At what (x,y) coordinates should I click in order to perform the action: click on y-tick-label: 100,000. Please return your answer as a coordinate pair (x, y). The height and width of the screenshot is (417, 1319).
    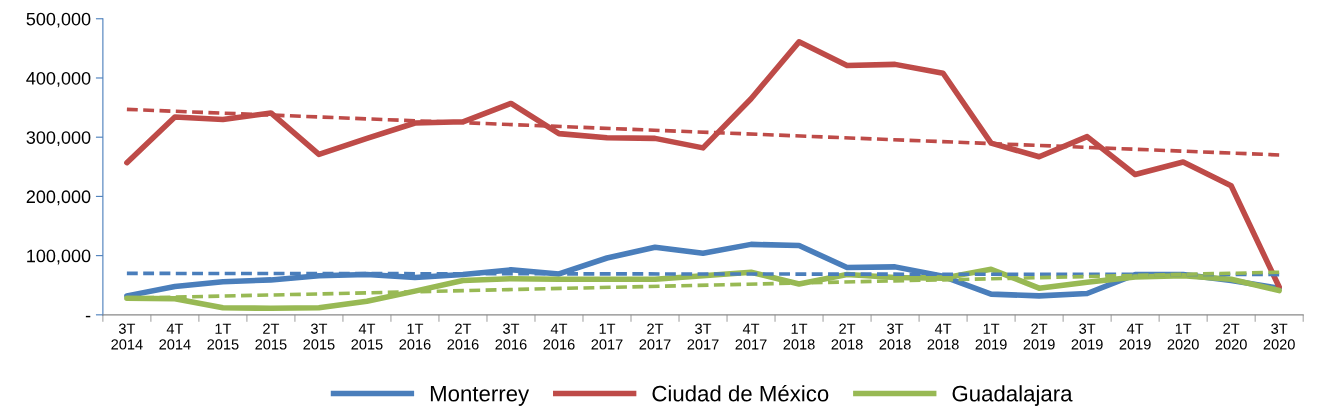
    Looking at the image, I should click on (59, 257).